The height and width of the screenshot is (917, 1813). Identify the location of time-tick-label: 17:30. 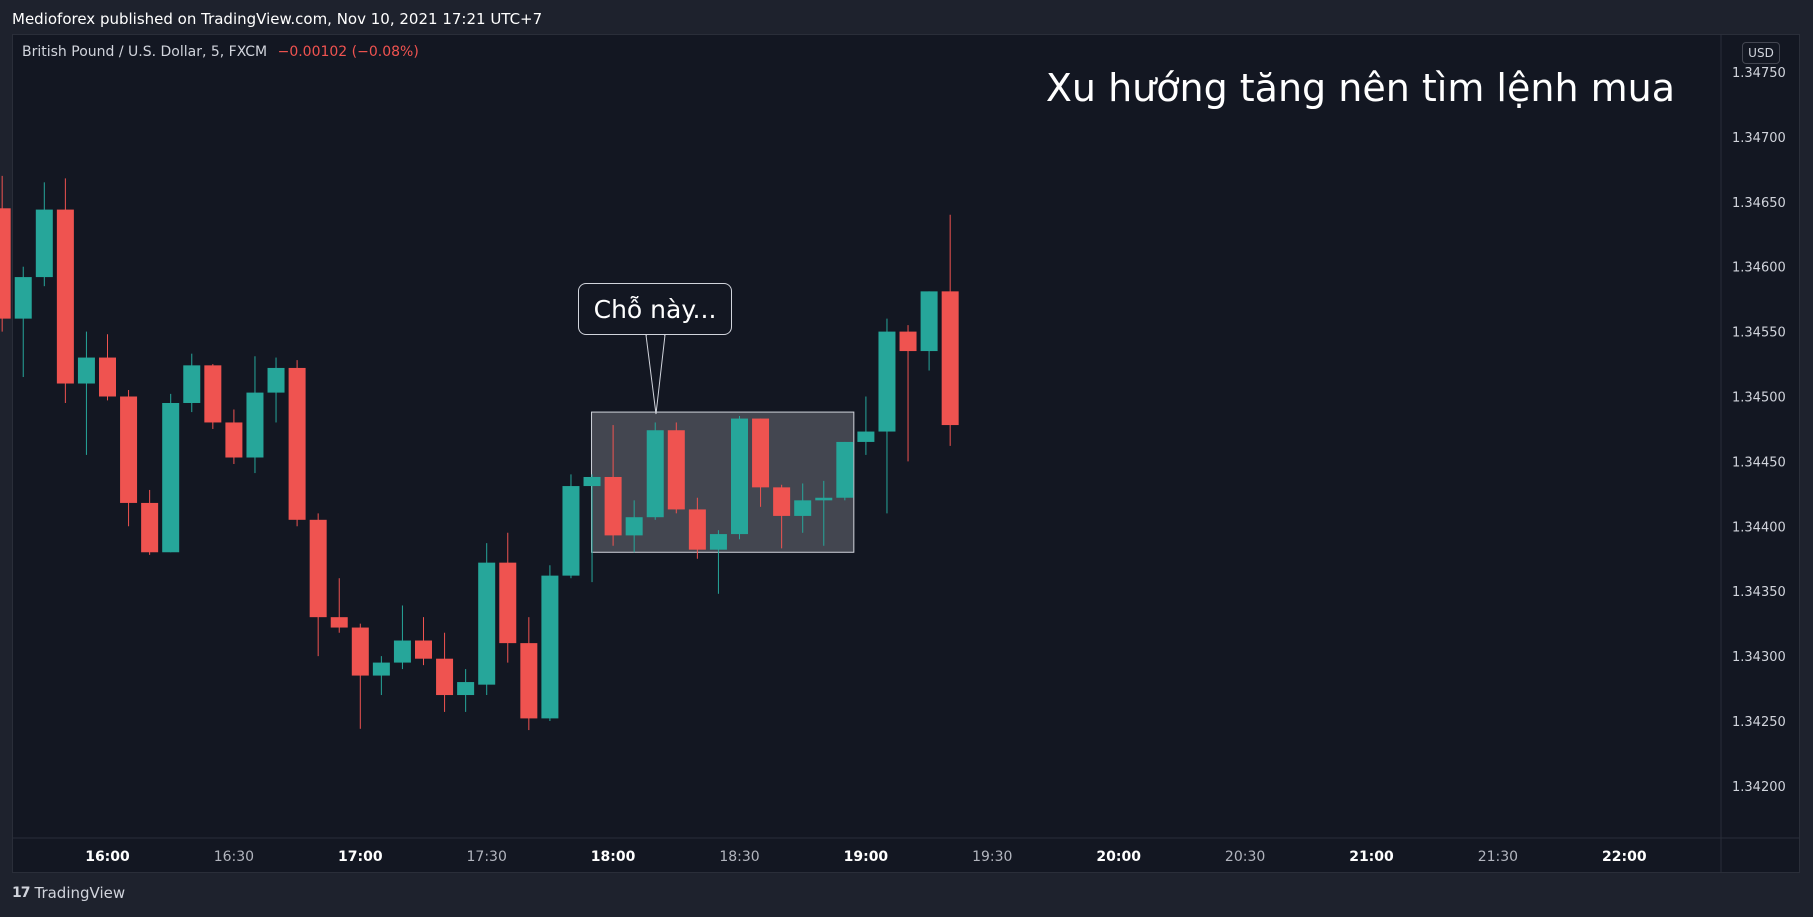
(487, 857).